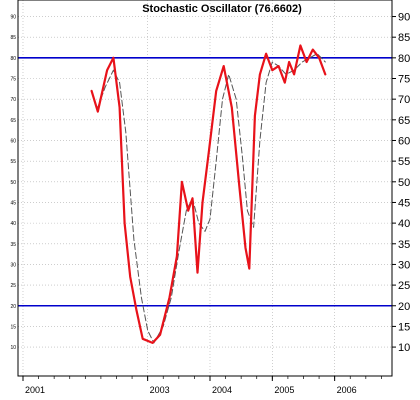  I want to click on x-tick-label: 2001, so click(35, 390).